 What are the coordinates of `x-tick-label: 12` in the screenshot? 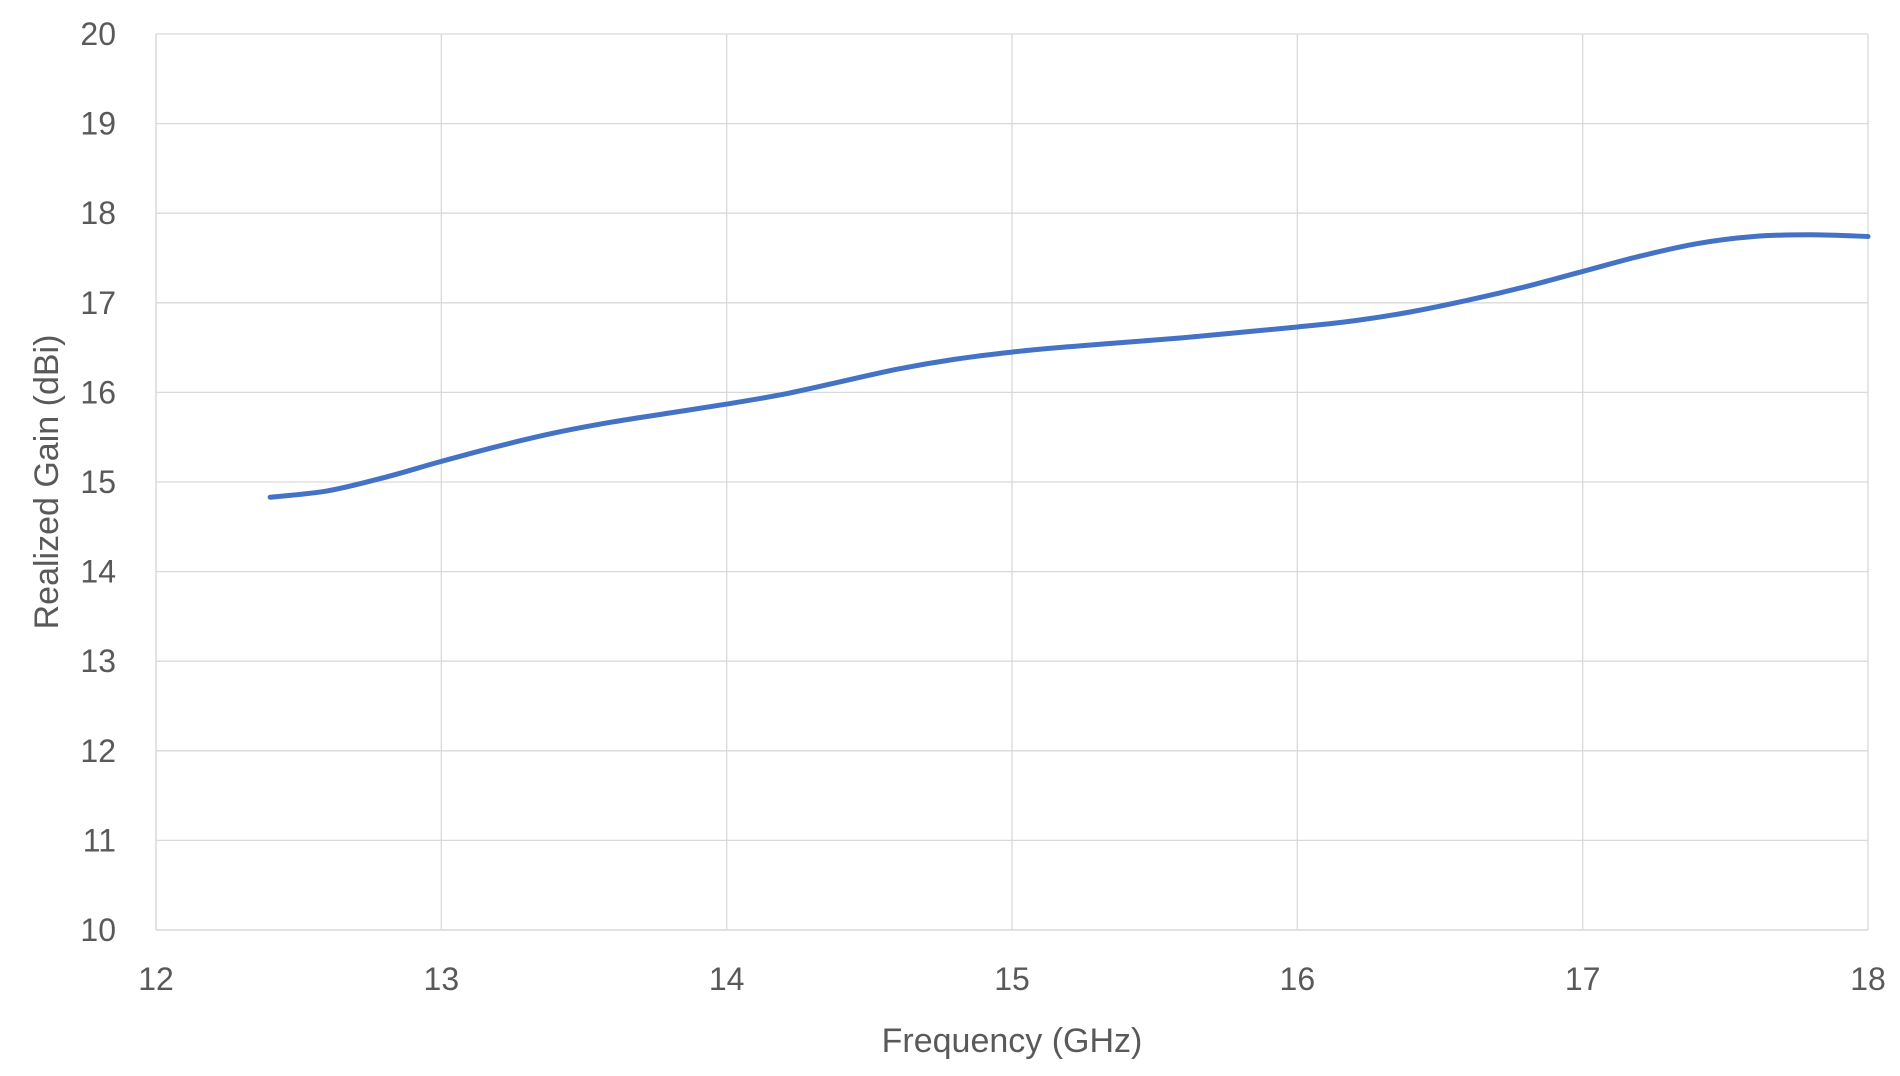 It's located at (156, 979).